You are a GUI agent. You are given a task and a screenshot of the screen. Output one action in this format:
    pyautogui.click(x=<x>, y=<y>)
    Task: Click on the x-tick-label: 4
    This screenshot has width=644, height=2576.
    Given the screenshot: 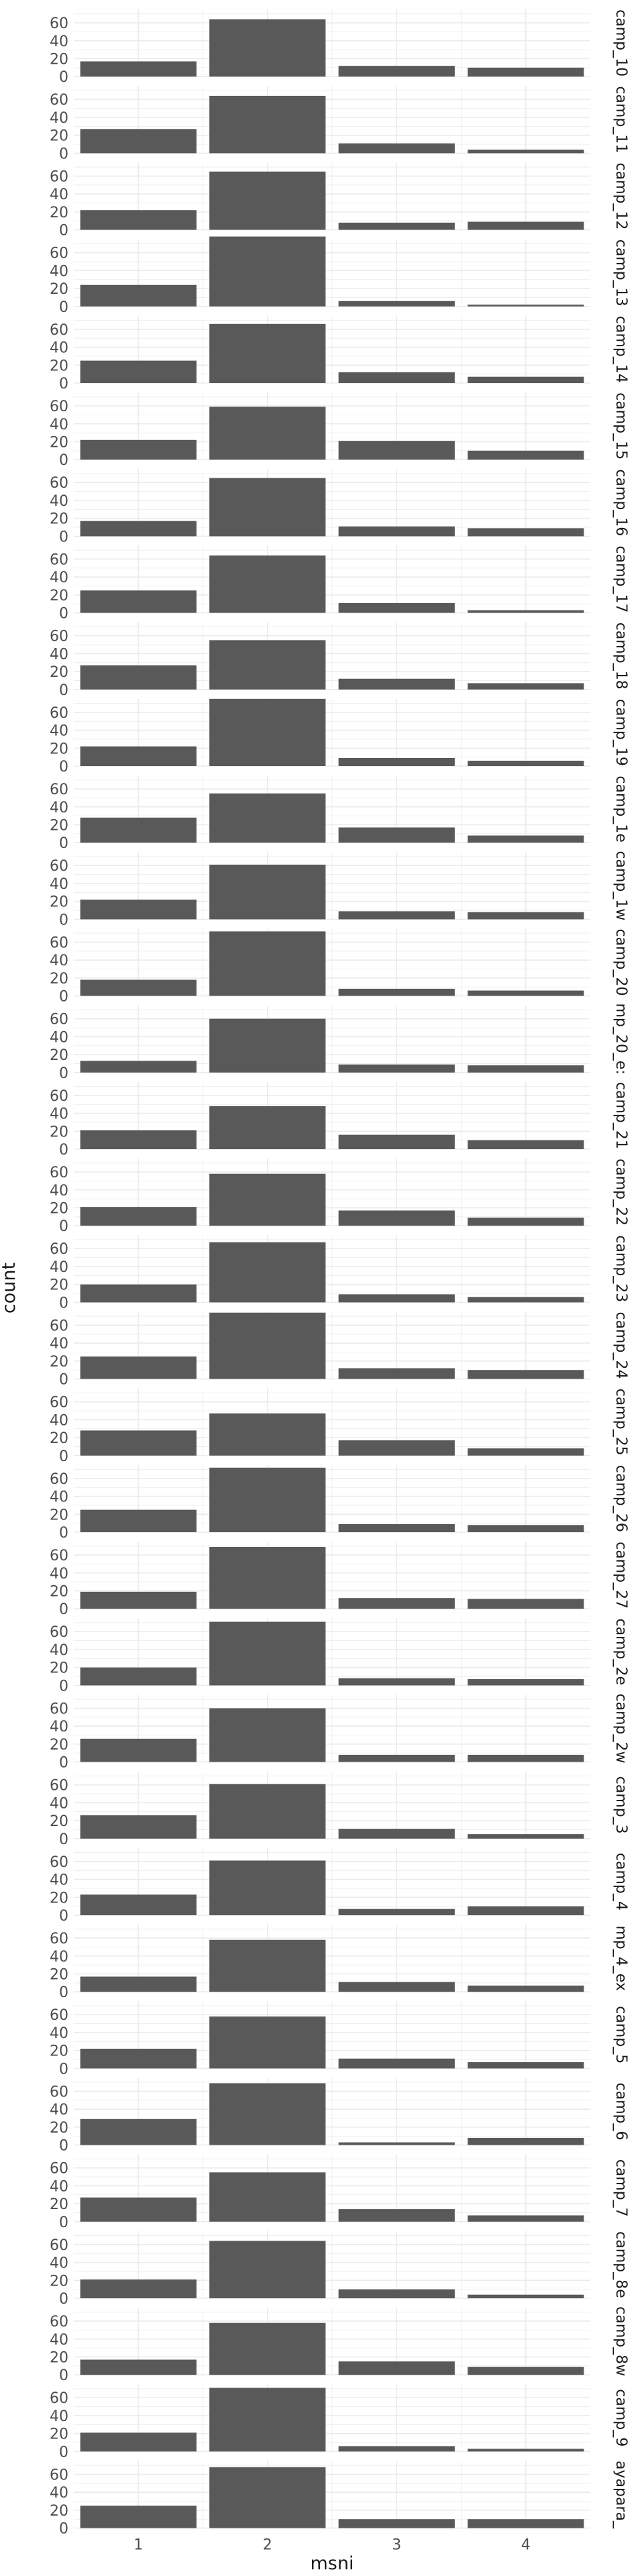 What is the action you would take?
    pyautogui.click(x=526, y=2545)
    